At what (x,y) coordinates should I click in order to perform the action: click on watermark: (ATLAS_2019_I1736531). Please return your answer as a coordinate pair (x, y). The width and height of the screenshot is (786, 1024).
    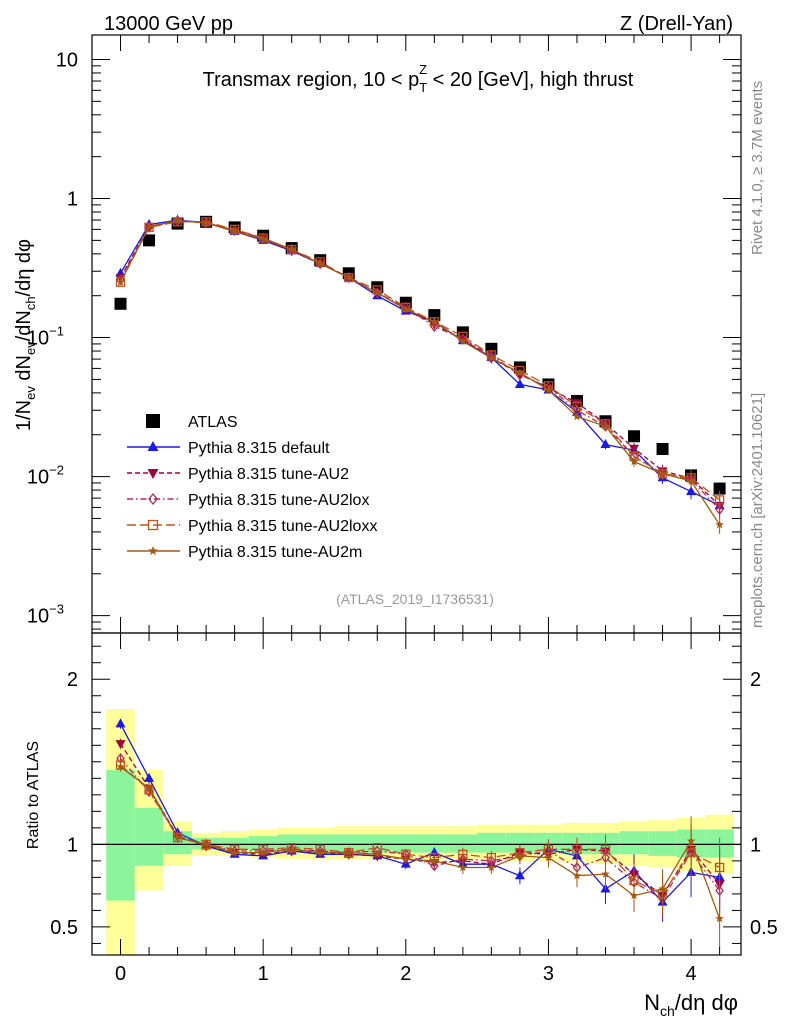
    Looking at the image, I should click on (415, 599).